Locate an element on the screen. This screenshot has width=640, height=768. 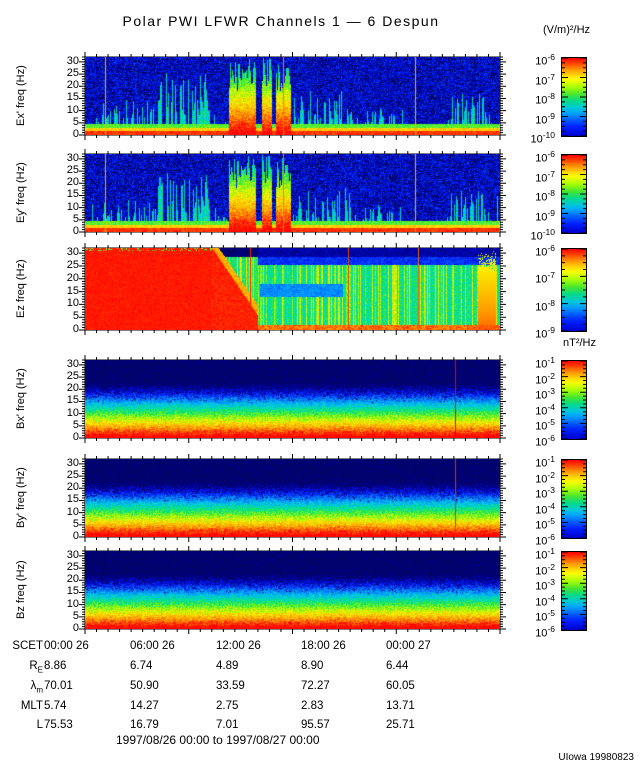
panel-ey-spectrogram is located at coordinates (292, 193).